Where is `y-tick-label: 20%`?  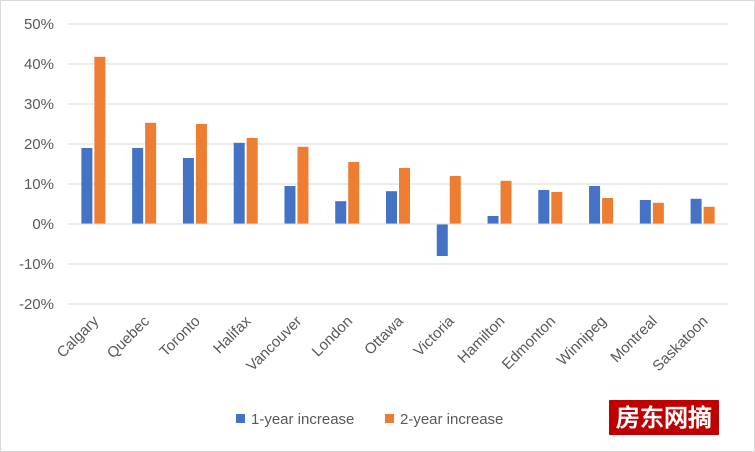 y-tick-label: 20% is located at coordinates (39, 144).